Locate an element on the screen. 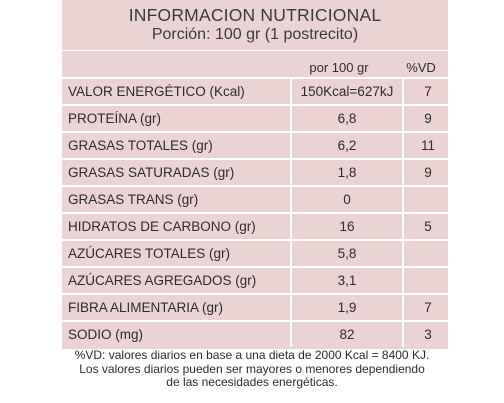  nutrient-name: GRASAS TOTALES (gr) is located at coordinates (176, 145).